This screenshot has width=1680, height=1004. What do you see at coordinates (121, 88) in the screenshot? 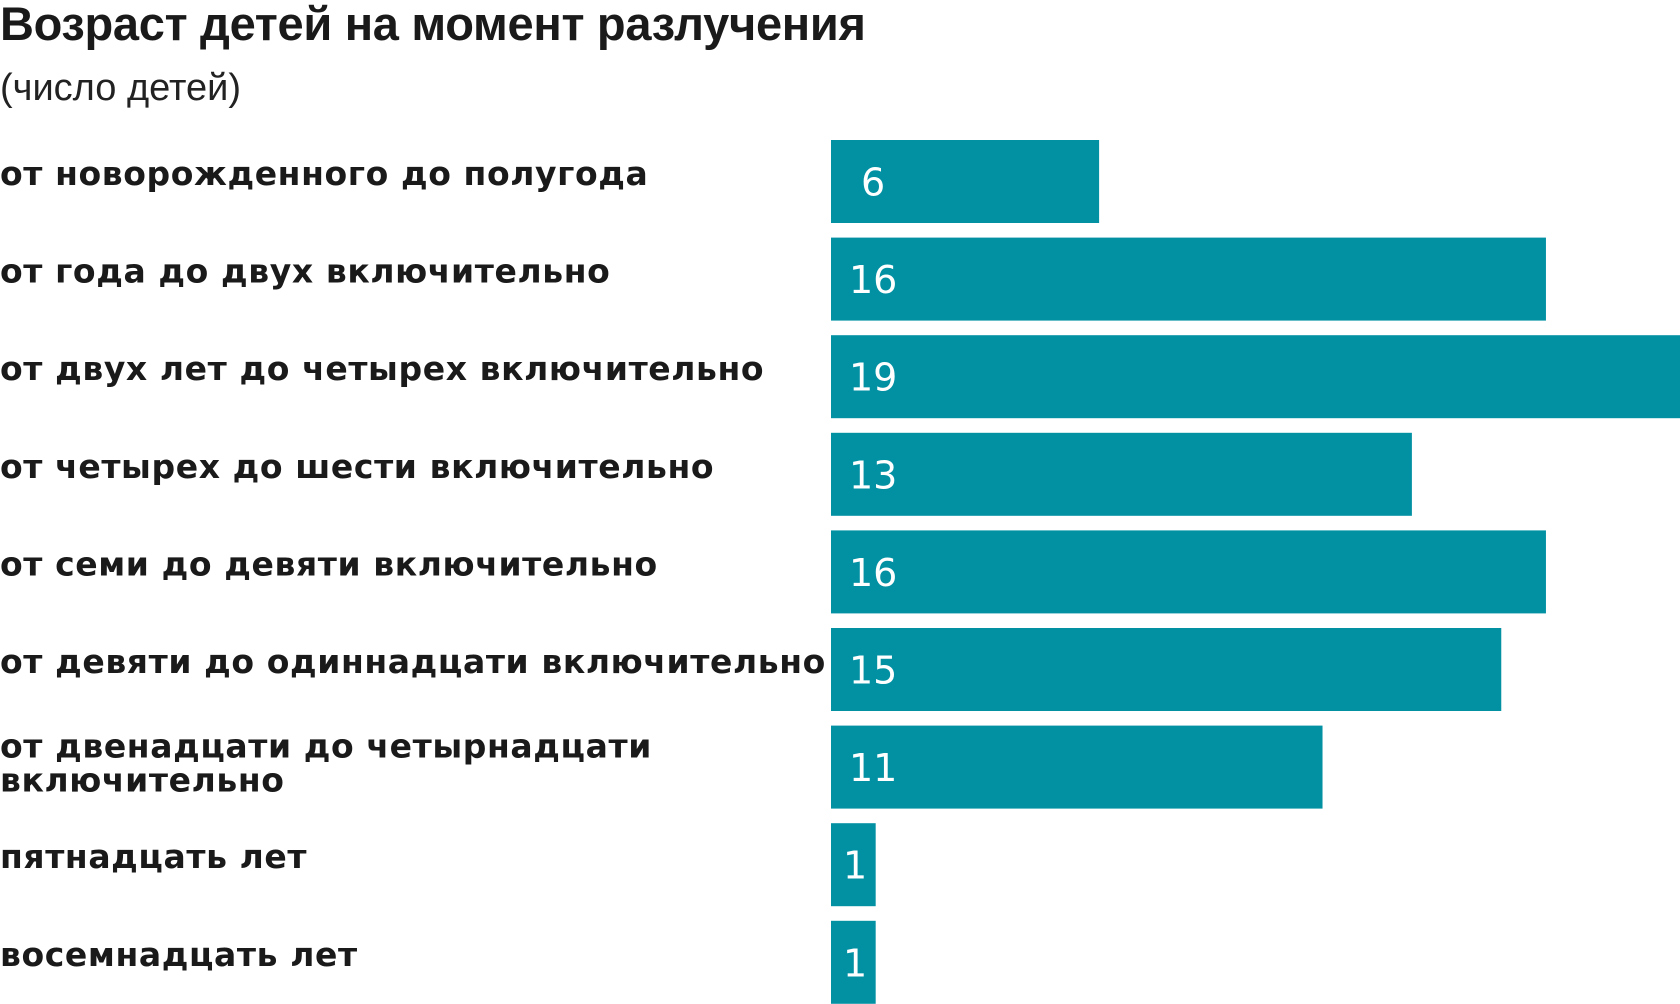
I see `chart-subtitle: (число детей)` at bounding box center [121, 88].